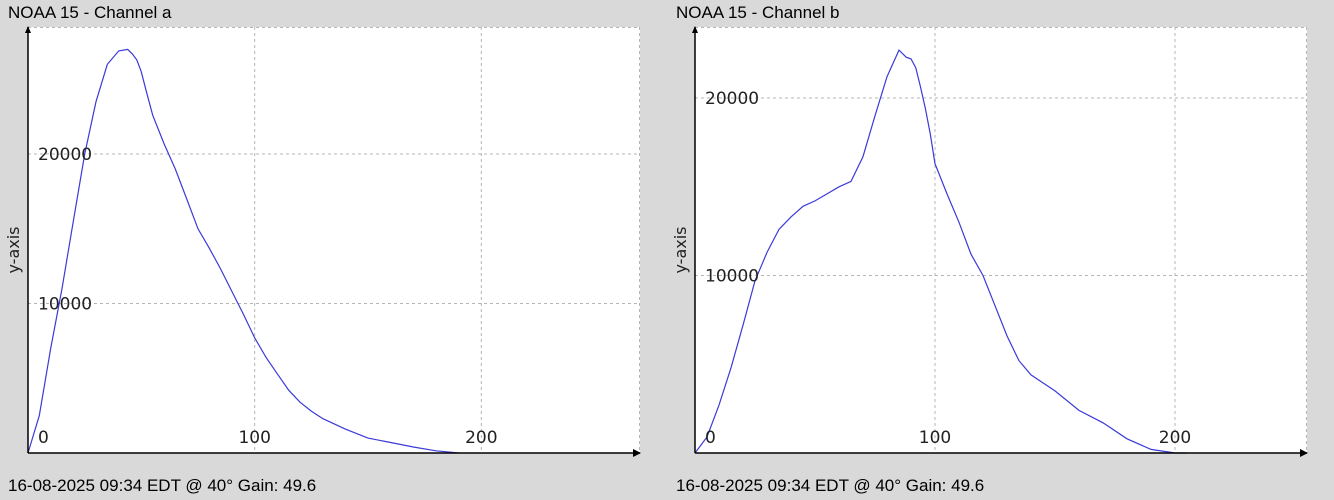  I want to click on chart-a-xtick-label: 200, so click(481, 438).